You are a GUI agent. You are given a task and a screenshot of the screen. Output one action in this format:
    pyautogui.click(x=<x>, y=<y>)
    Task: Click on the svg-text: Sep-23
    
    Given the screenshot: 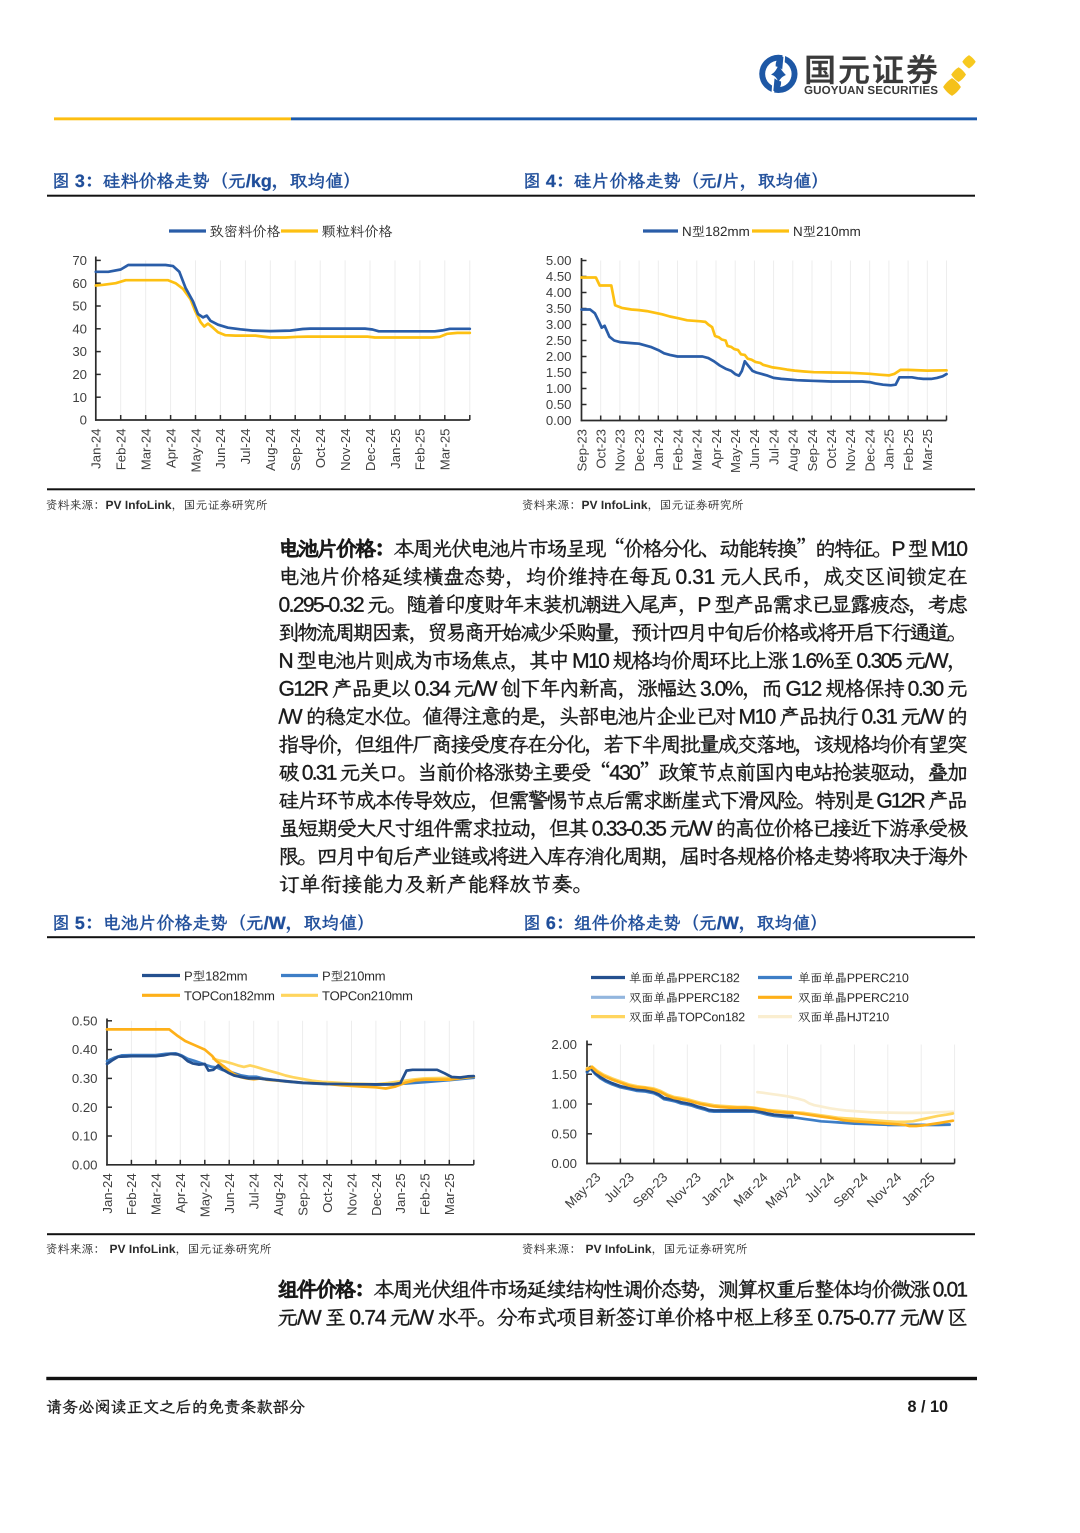 What is the action you would take?
    pyautogui.click(x=581, y=450)
    